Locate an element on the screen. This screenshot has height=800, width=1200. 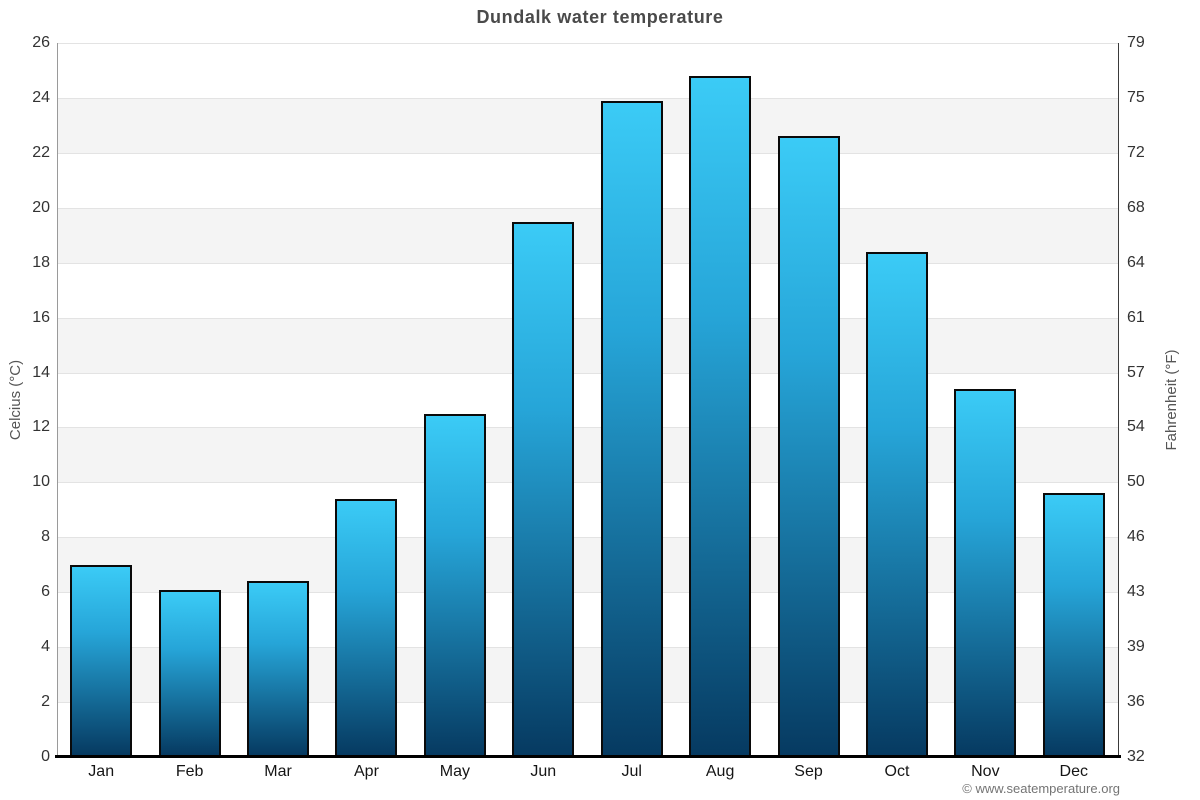
celsius-tick-0: 0 is located at coordinates (45, 756).